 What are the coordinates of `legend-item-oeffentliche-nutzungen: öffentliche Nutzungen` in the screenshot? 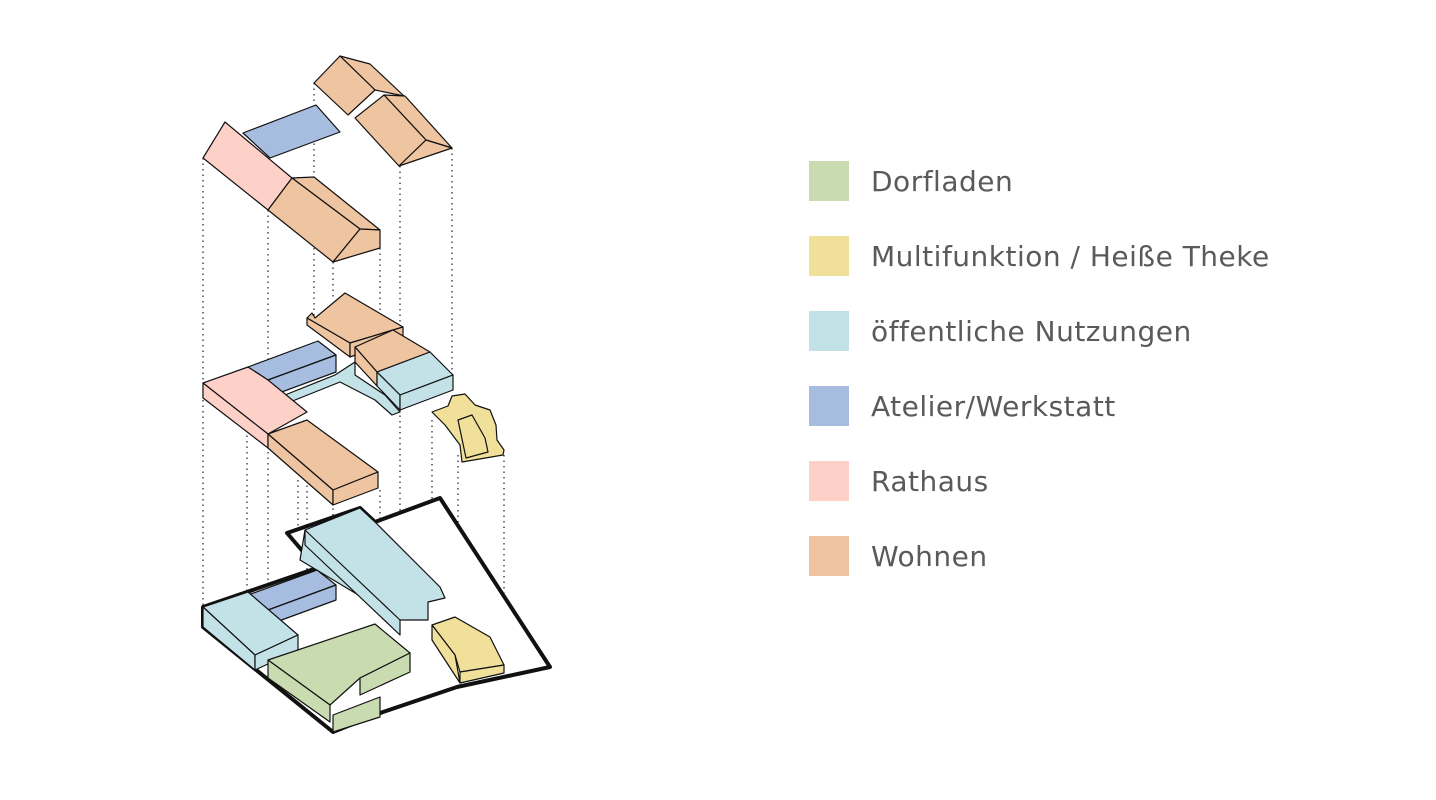 It's located at (1039, 331).